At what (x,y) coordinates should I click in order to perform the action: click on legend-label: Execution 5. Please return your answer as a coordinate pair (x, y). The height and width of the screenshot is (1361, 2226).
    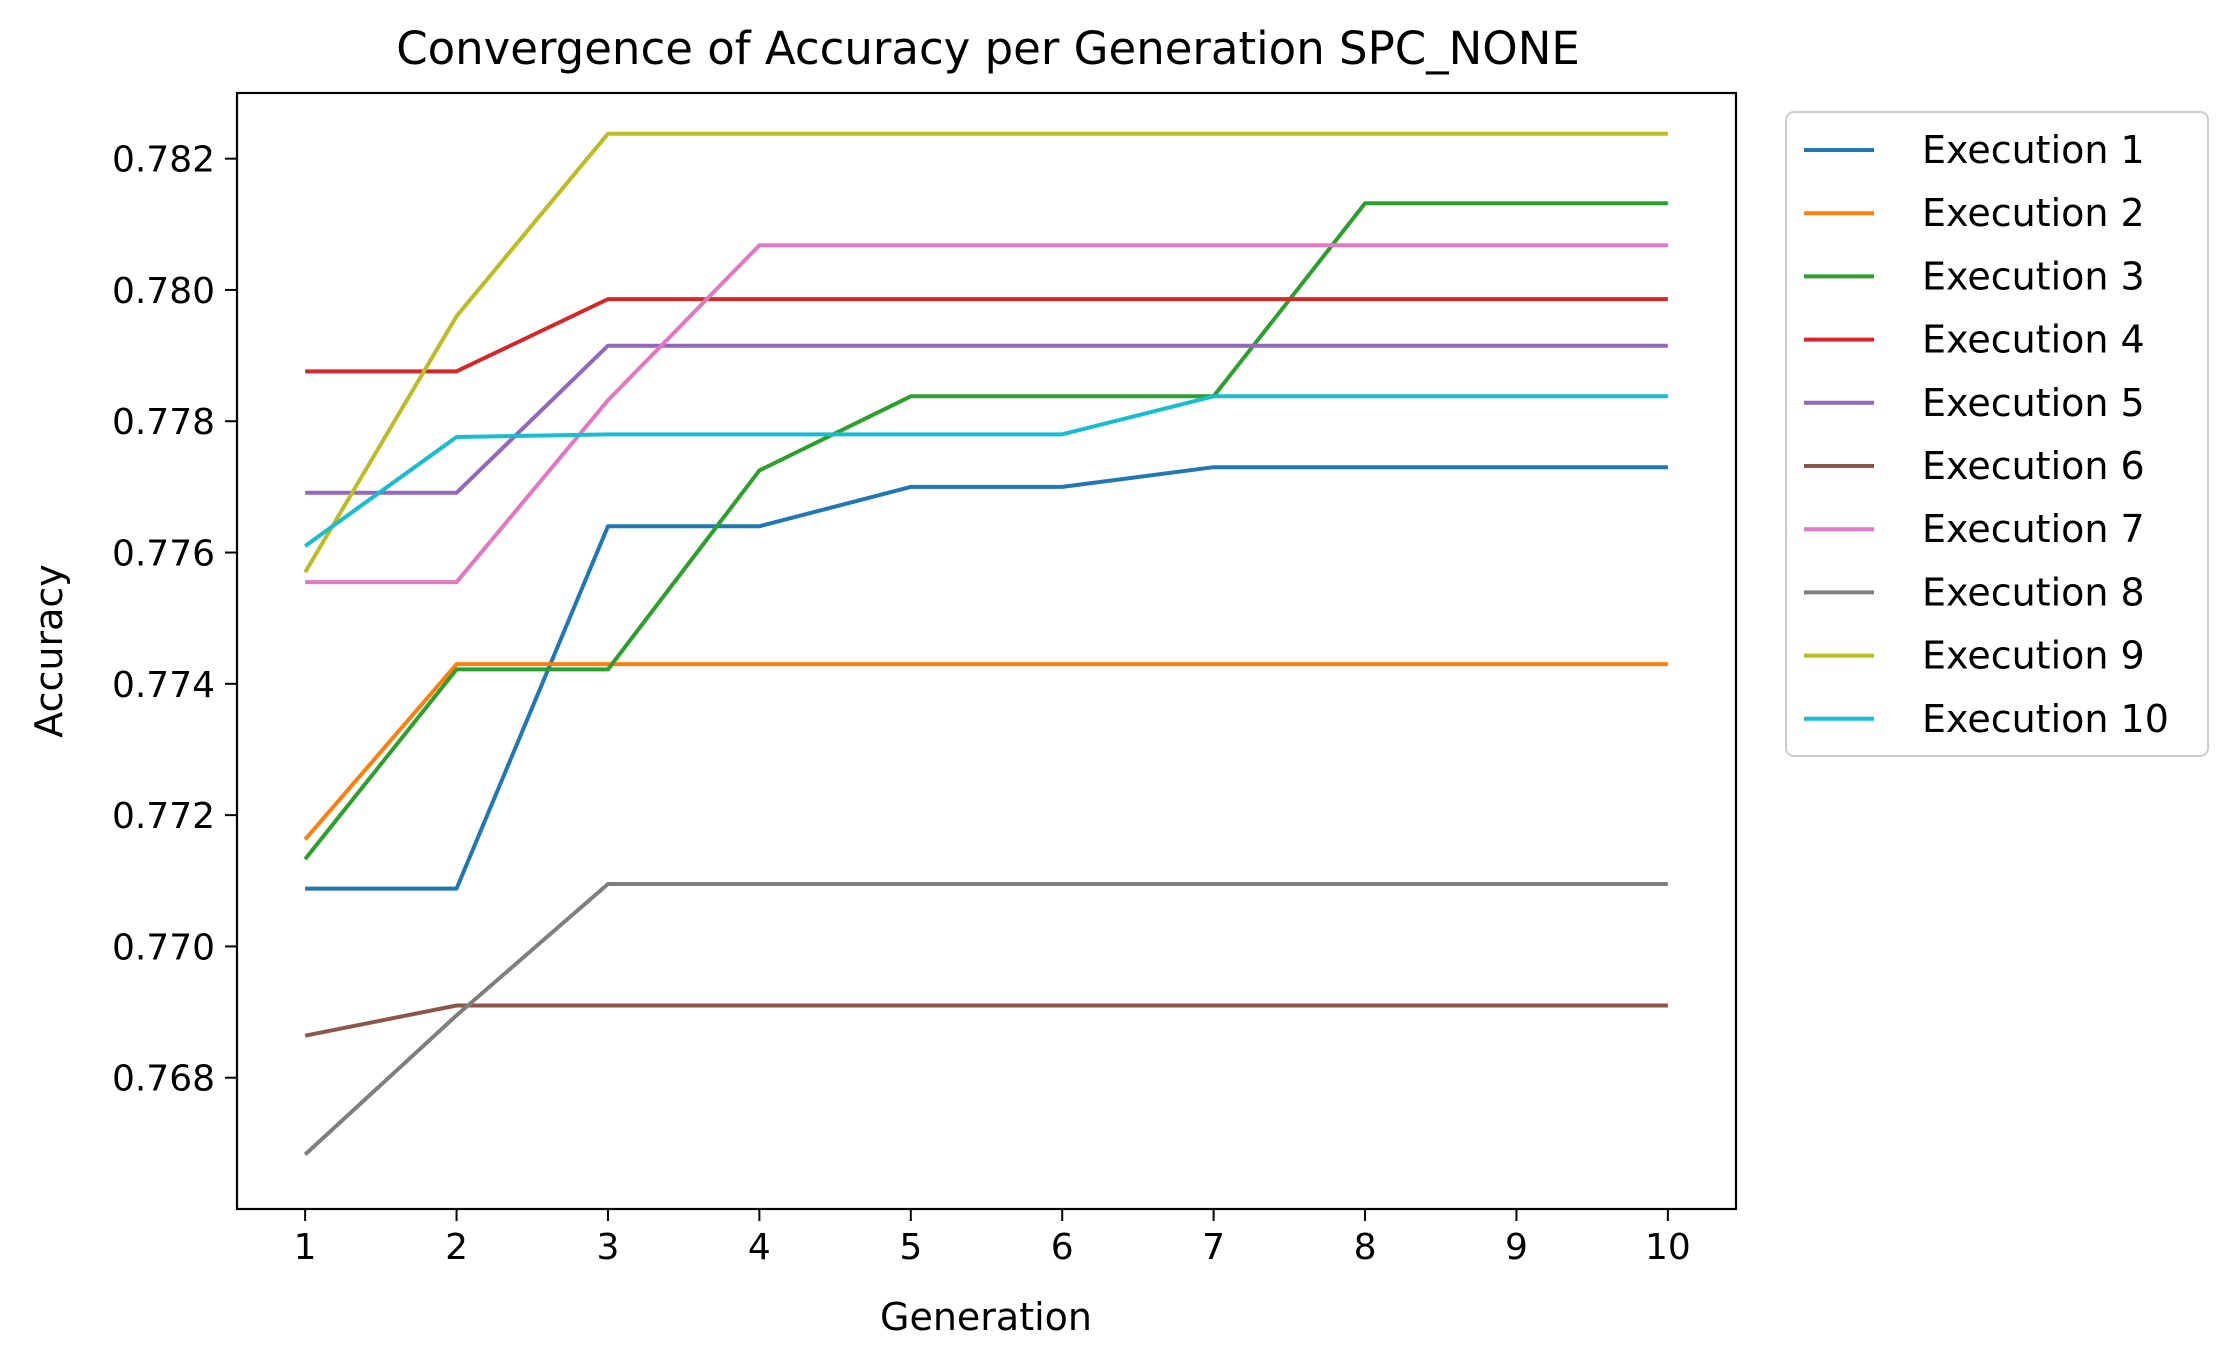
    Looking at the image, I should click on (2033, 403).